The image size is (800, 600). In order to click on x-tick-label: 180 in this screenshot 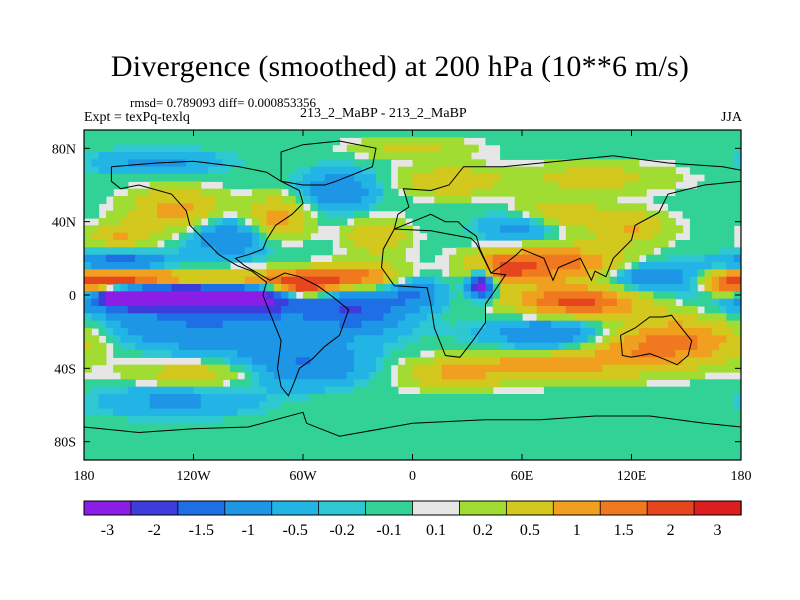, I will do `click(741, 476)`.